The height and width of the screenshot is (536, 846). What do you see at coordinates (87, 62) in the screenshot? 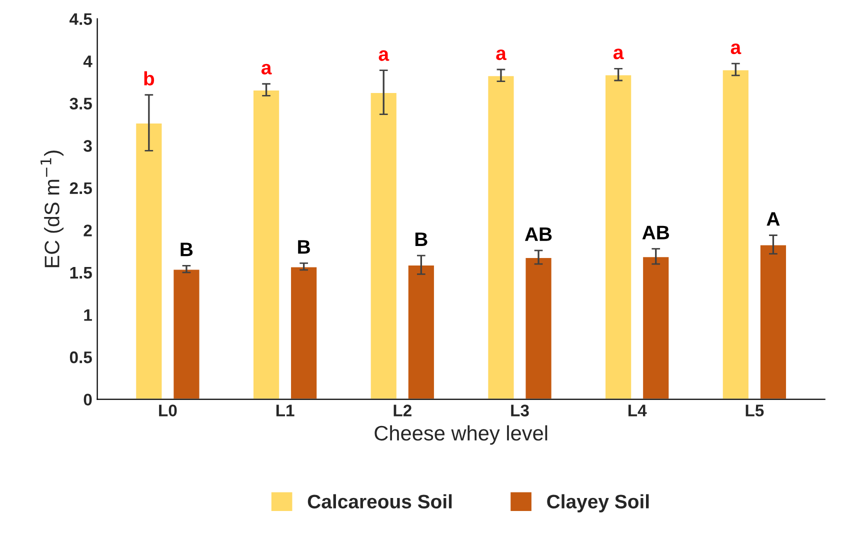
I see `y-tick-label: 4` at bounding box center [87, 62].